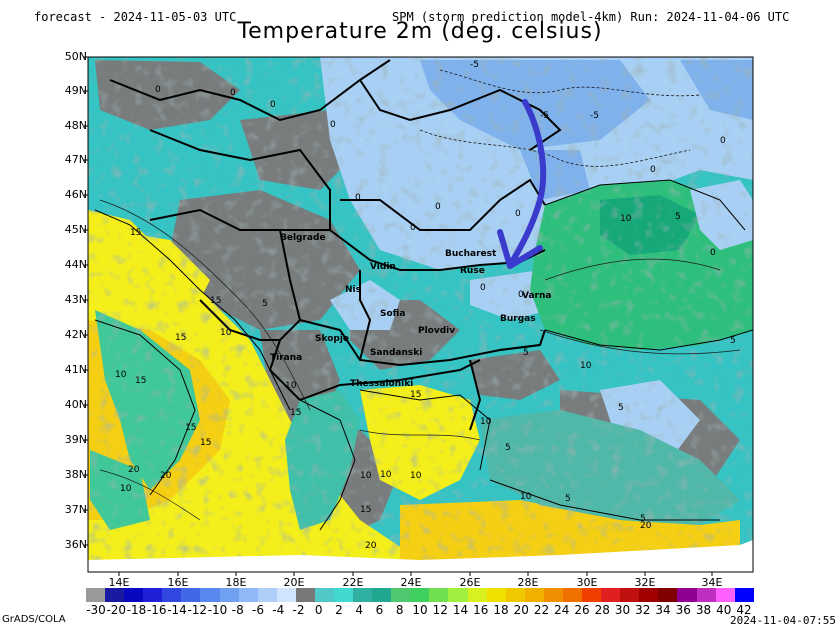 This screenshot has height=630, width=840. Describe the element at coordinates (501, 610) in the screenshot. I see `colorbar-label: 18` at that location.